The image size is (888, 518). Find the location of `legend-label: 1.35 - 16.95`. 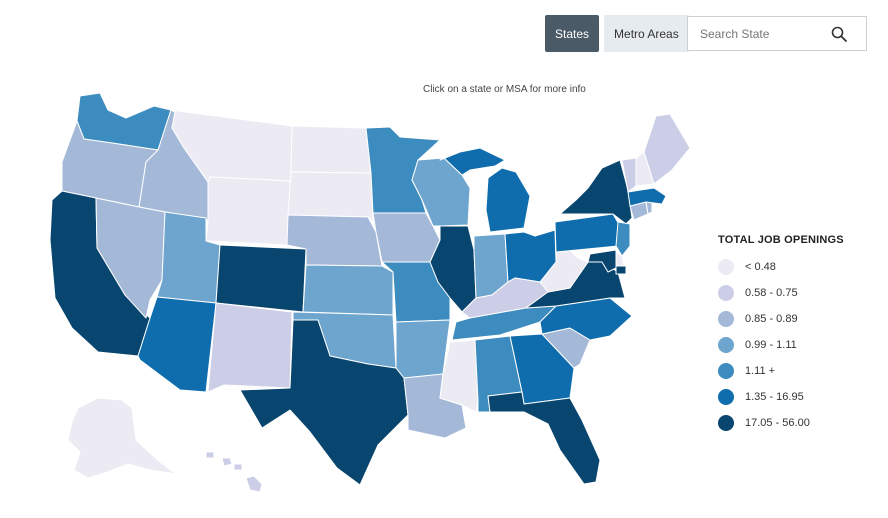

legend-label: 1.35 - 16.95 is located at coordinates (774, 397).